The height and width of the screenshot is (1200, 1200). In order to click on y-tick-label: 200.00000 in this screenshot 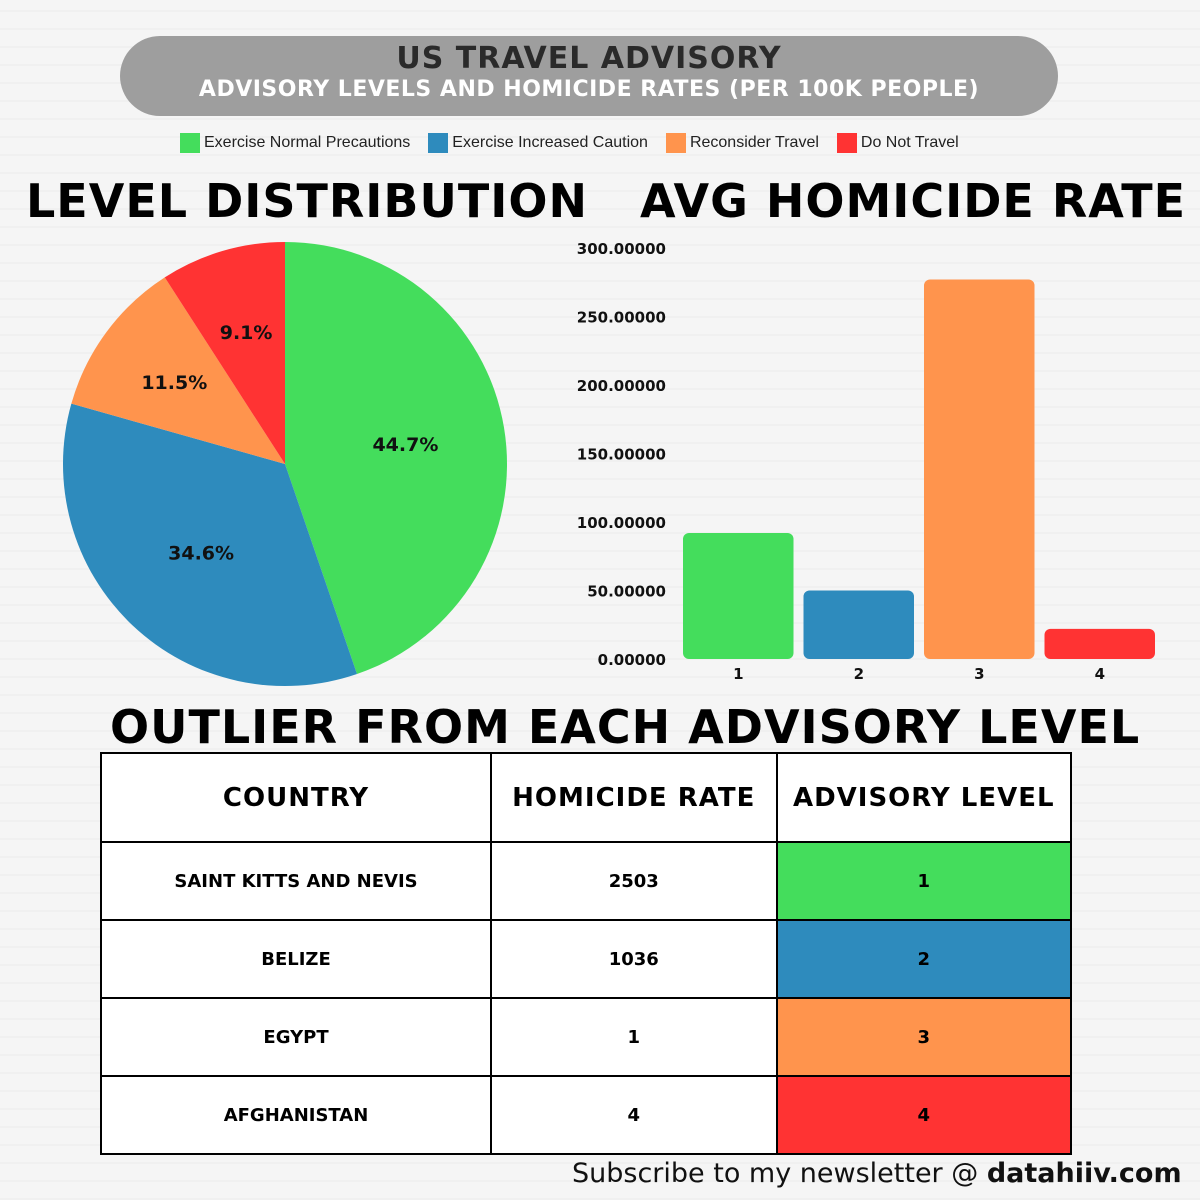, I will do `click(621, 386)`.